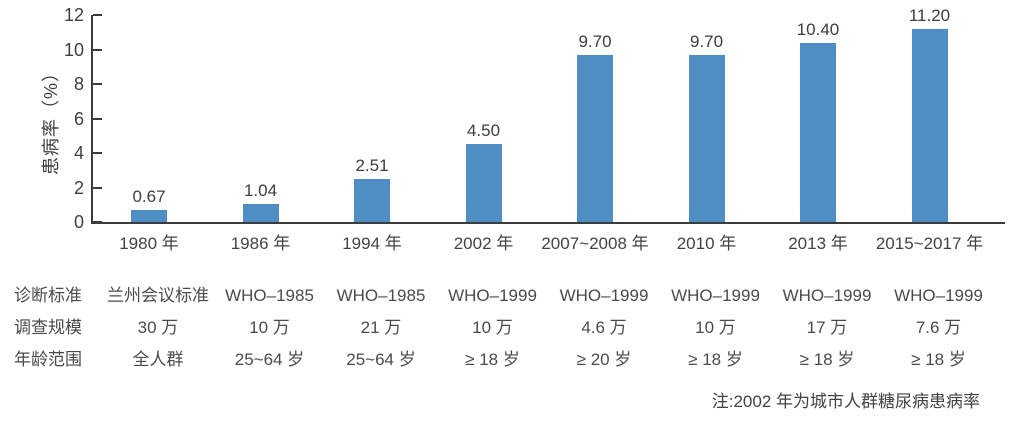 The width and height of the screenshot is (1014, 430). I want to click on table-cell: 17 万, so click(827, 327).